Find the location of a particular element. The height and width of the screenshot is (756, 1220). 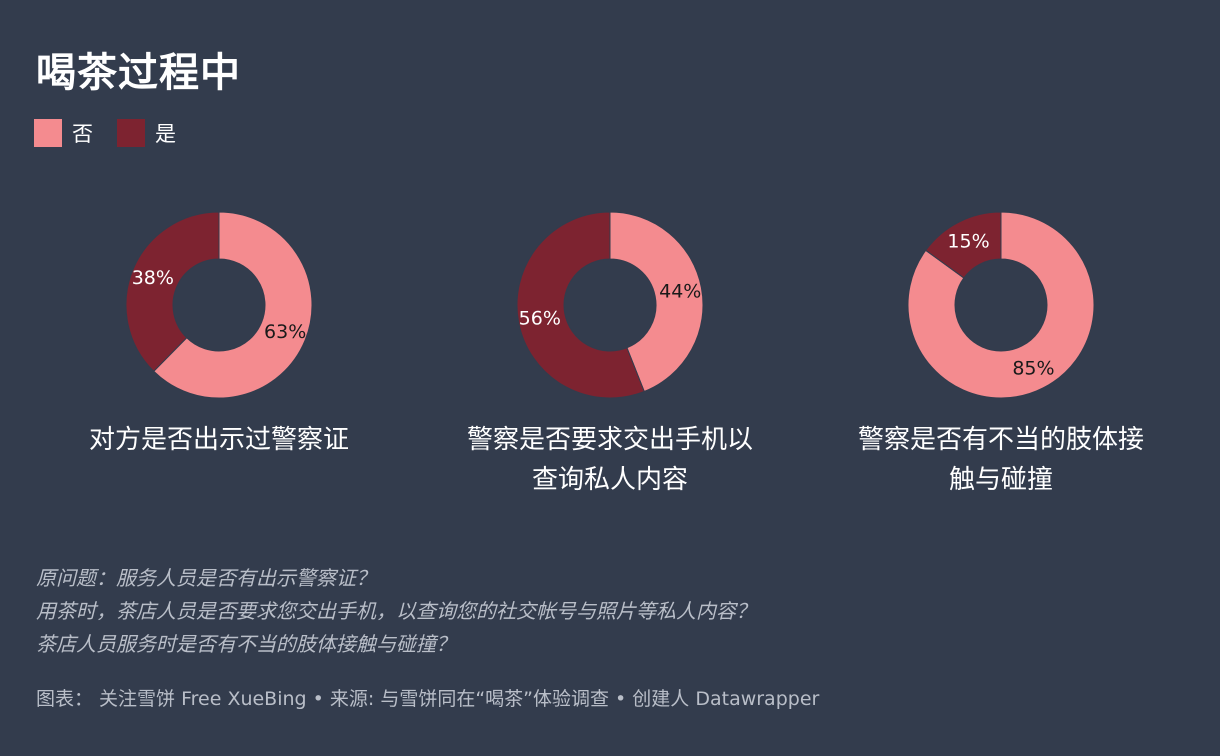

chart-caption-3-line-1: 警察是否有不当的肢体接 is located at coordinates (1000, 440).